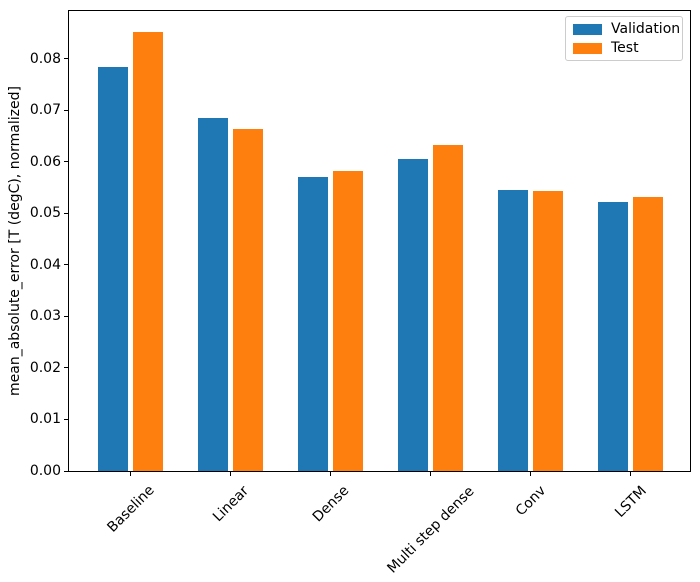  Describe the element at coordinates (248, 300) in the screenshot. I see `bar-test-linear` at that location.